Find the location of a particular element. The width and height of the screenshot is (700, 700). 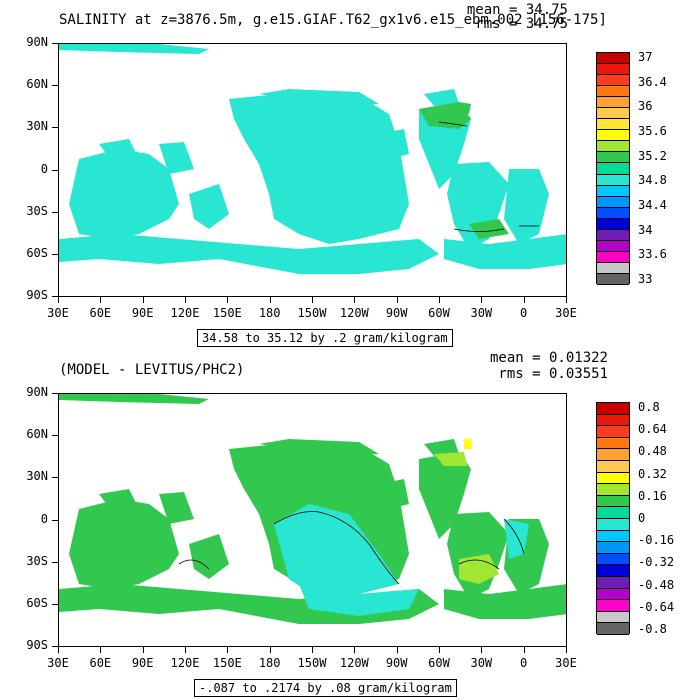

top-xtick-label: 60W is located at coordinates (439, 313).